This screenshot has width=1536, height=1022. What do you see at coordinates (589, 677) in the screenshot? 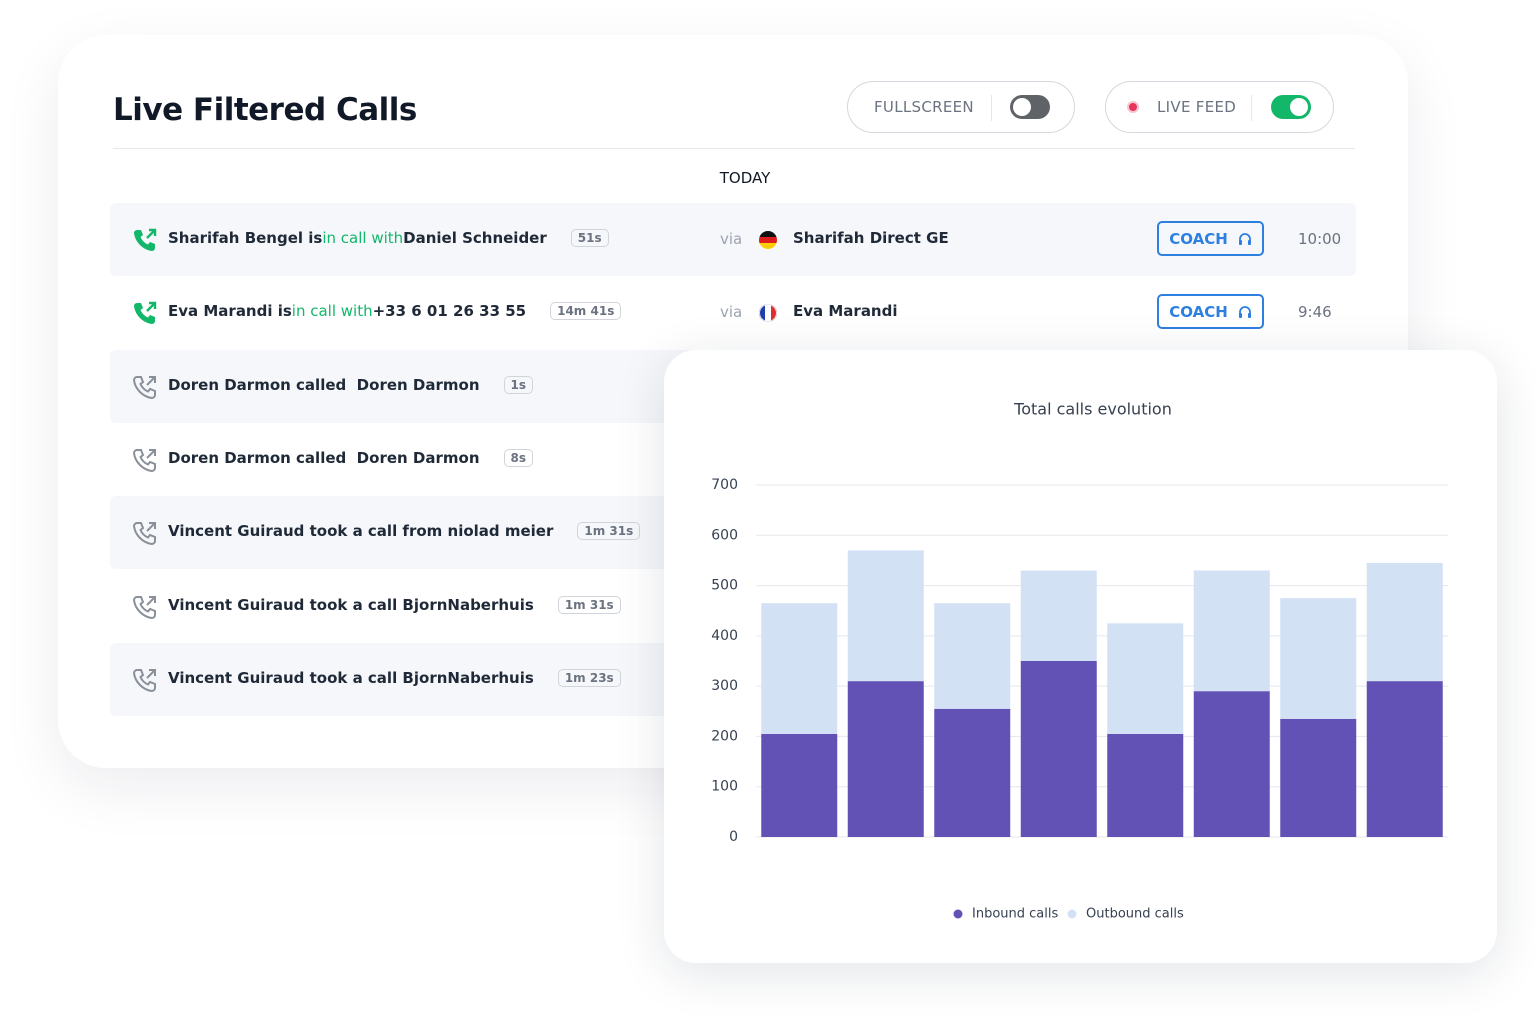
I see `duration: 1m 23s` at bounding box center [589, 677].